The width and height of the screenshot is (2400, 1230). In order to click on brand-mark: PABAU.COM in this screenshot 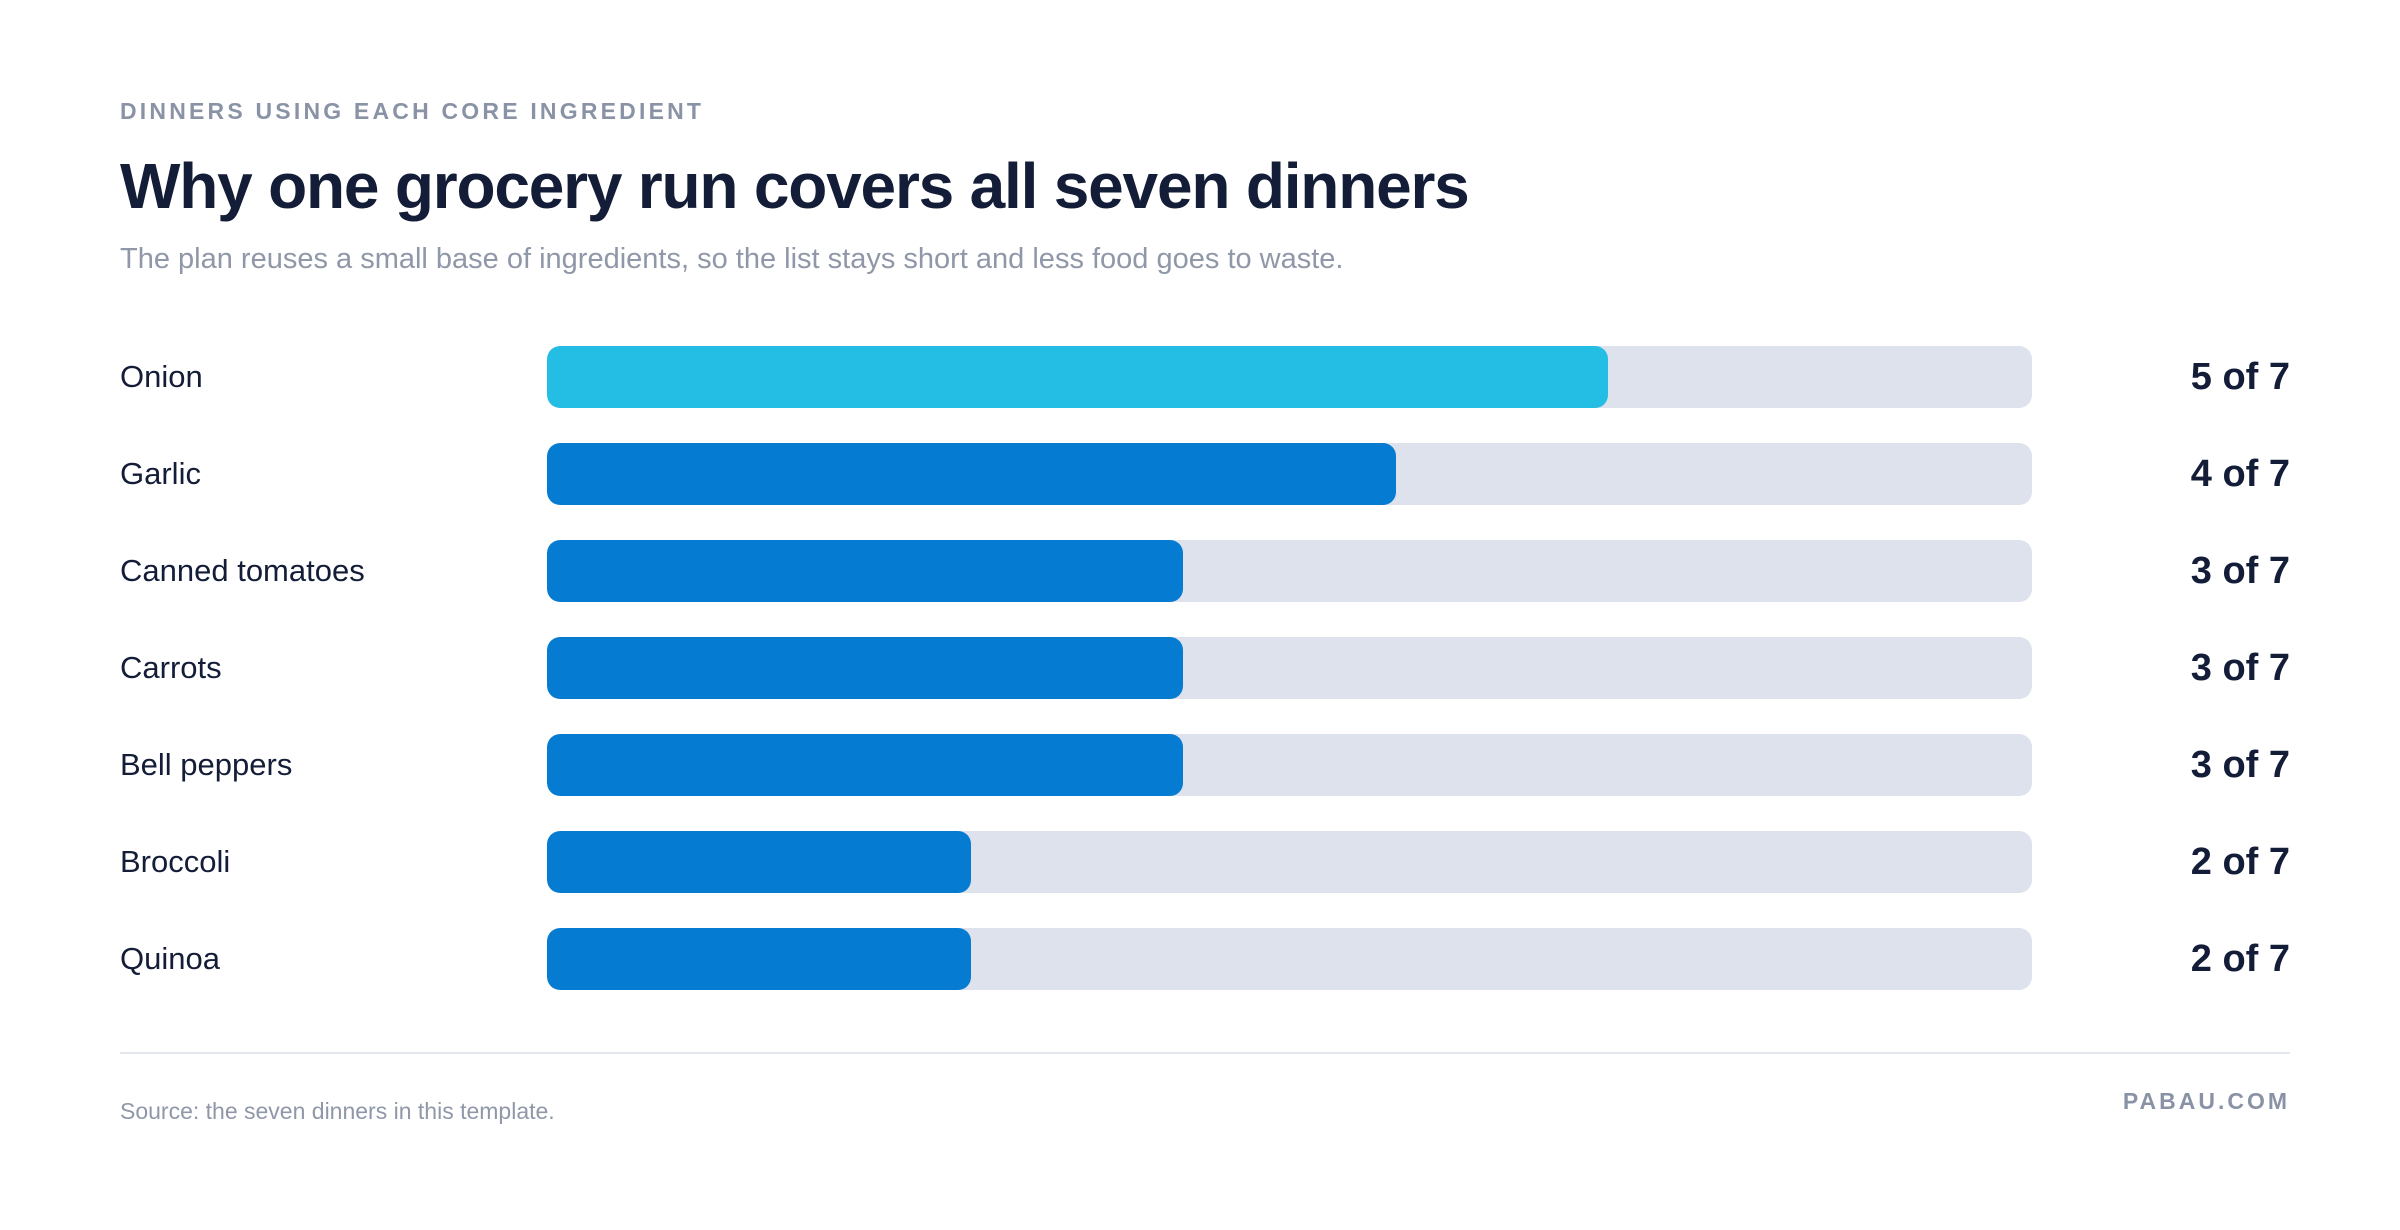, I will do `click(2206, 1101)`.